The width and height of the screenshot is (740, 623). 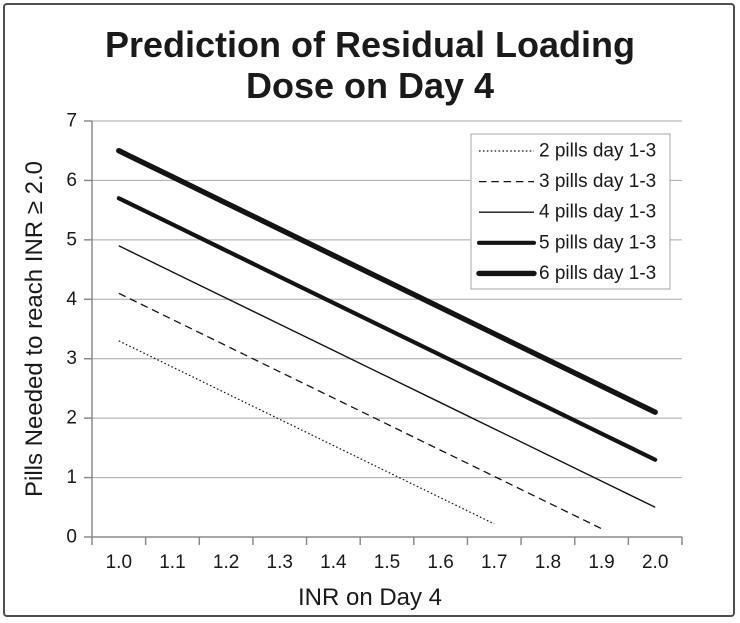 What do you see at coordinates (370, 597) in the screenshot?
I see `x-axis-title: INR on Day 4` at bounding box center [370, 597].